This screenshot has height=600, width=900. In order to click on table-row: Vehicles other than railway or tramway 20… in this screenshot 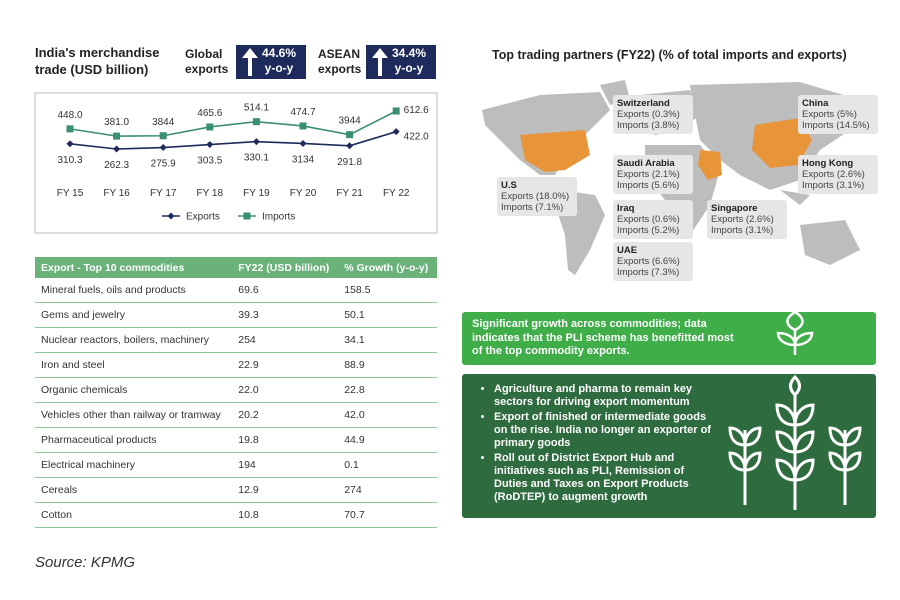, I will do `click(236, 415)`.